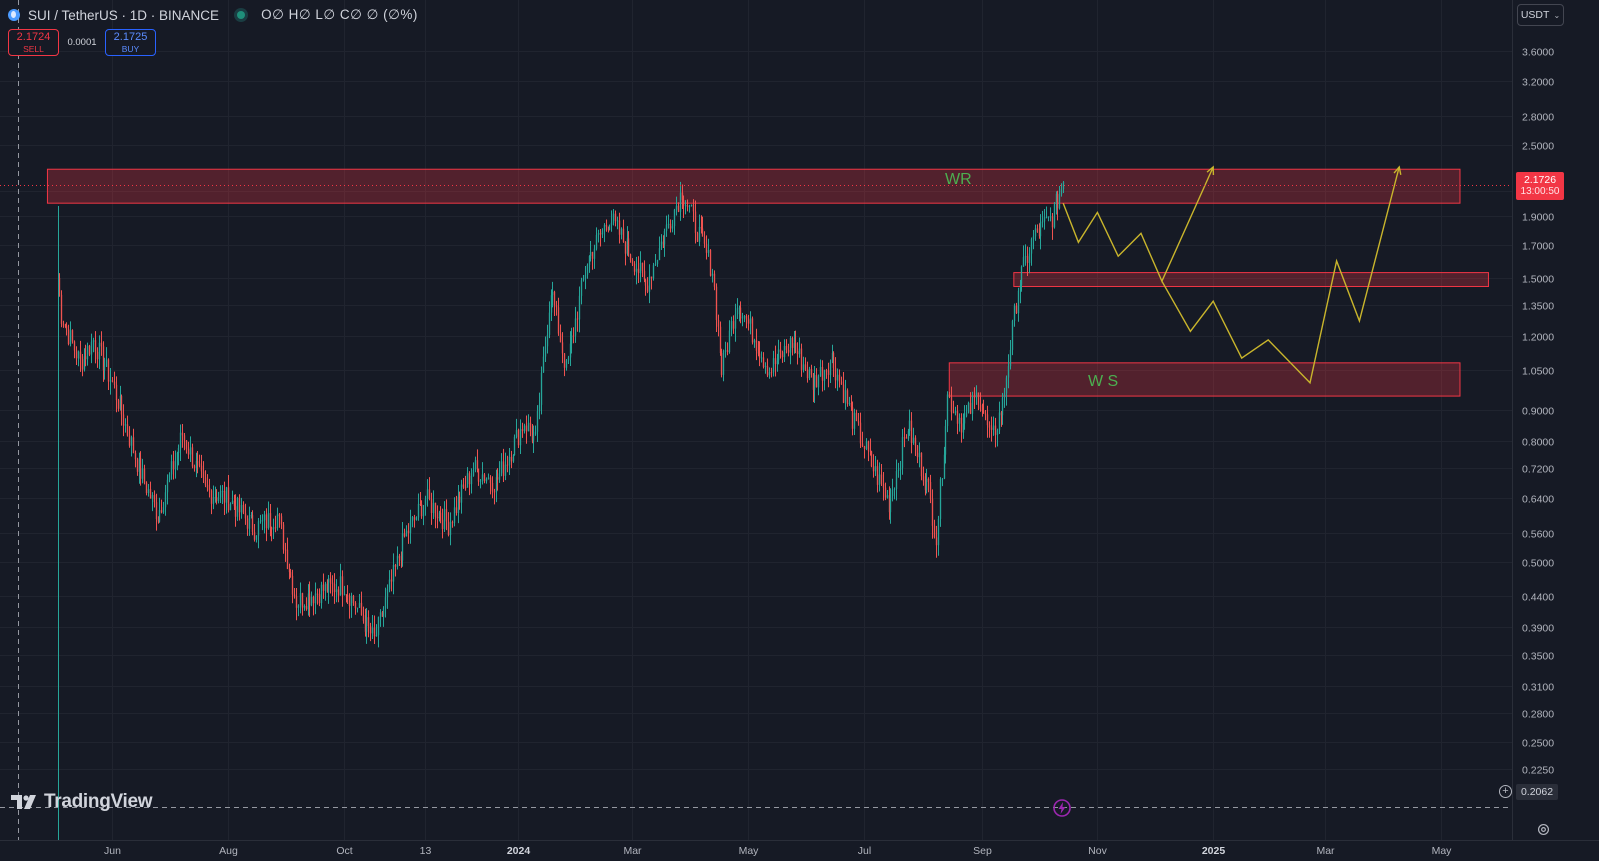  I want to click on price-tick-label: 0.3500, so click(1538, 657).